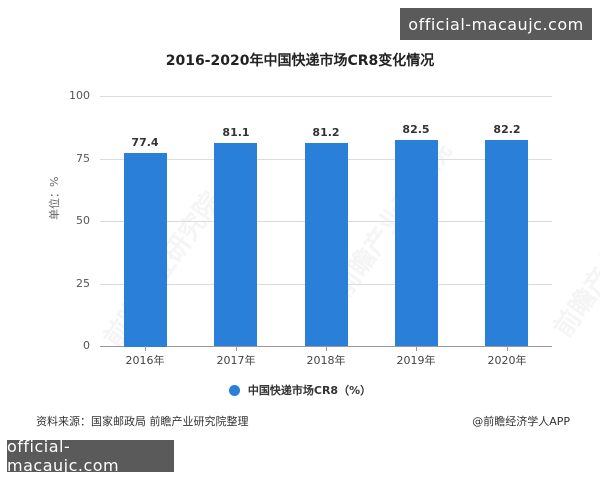 The height and width of the screenshot is (480, 600). I want to click on bar-value-label: 81.1, so click(236, 132).